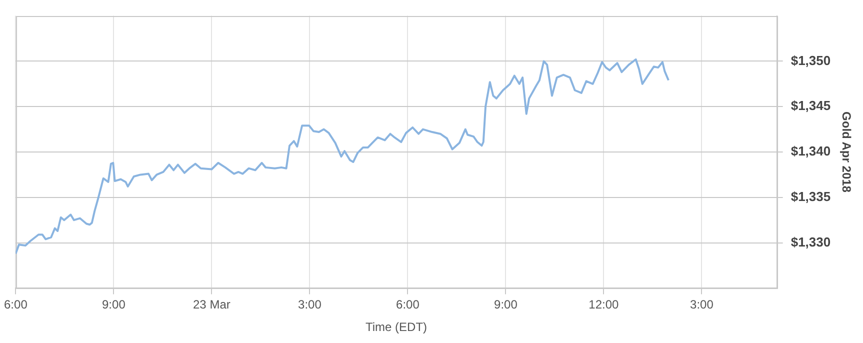 The width and height of the screenshot is (863, 343). I want to click on y-tick-label: $1,335, so click(810, 196).